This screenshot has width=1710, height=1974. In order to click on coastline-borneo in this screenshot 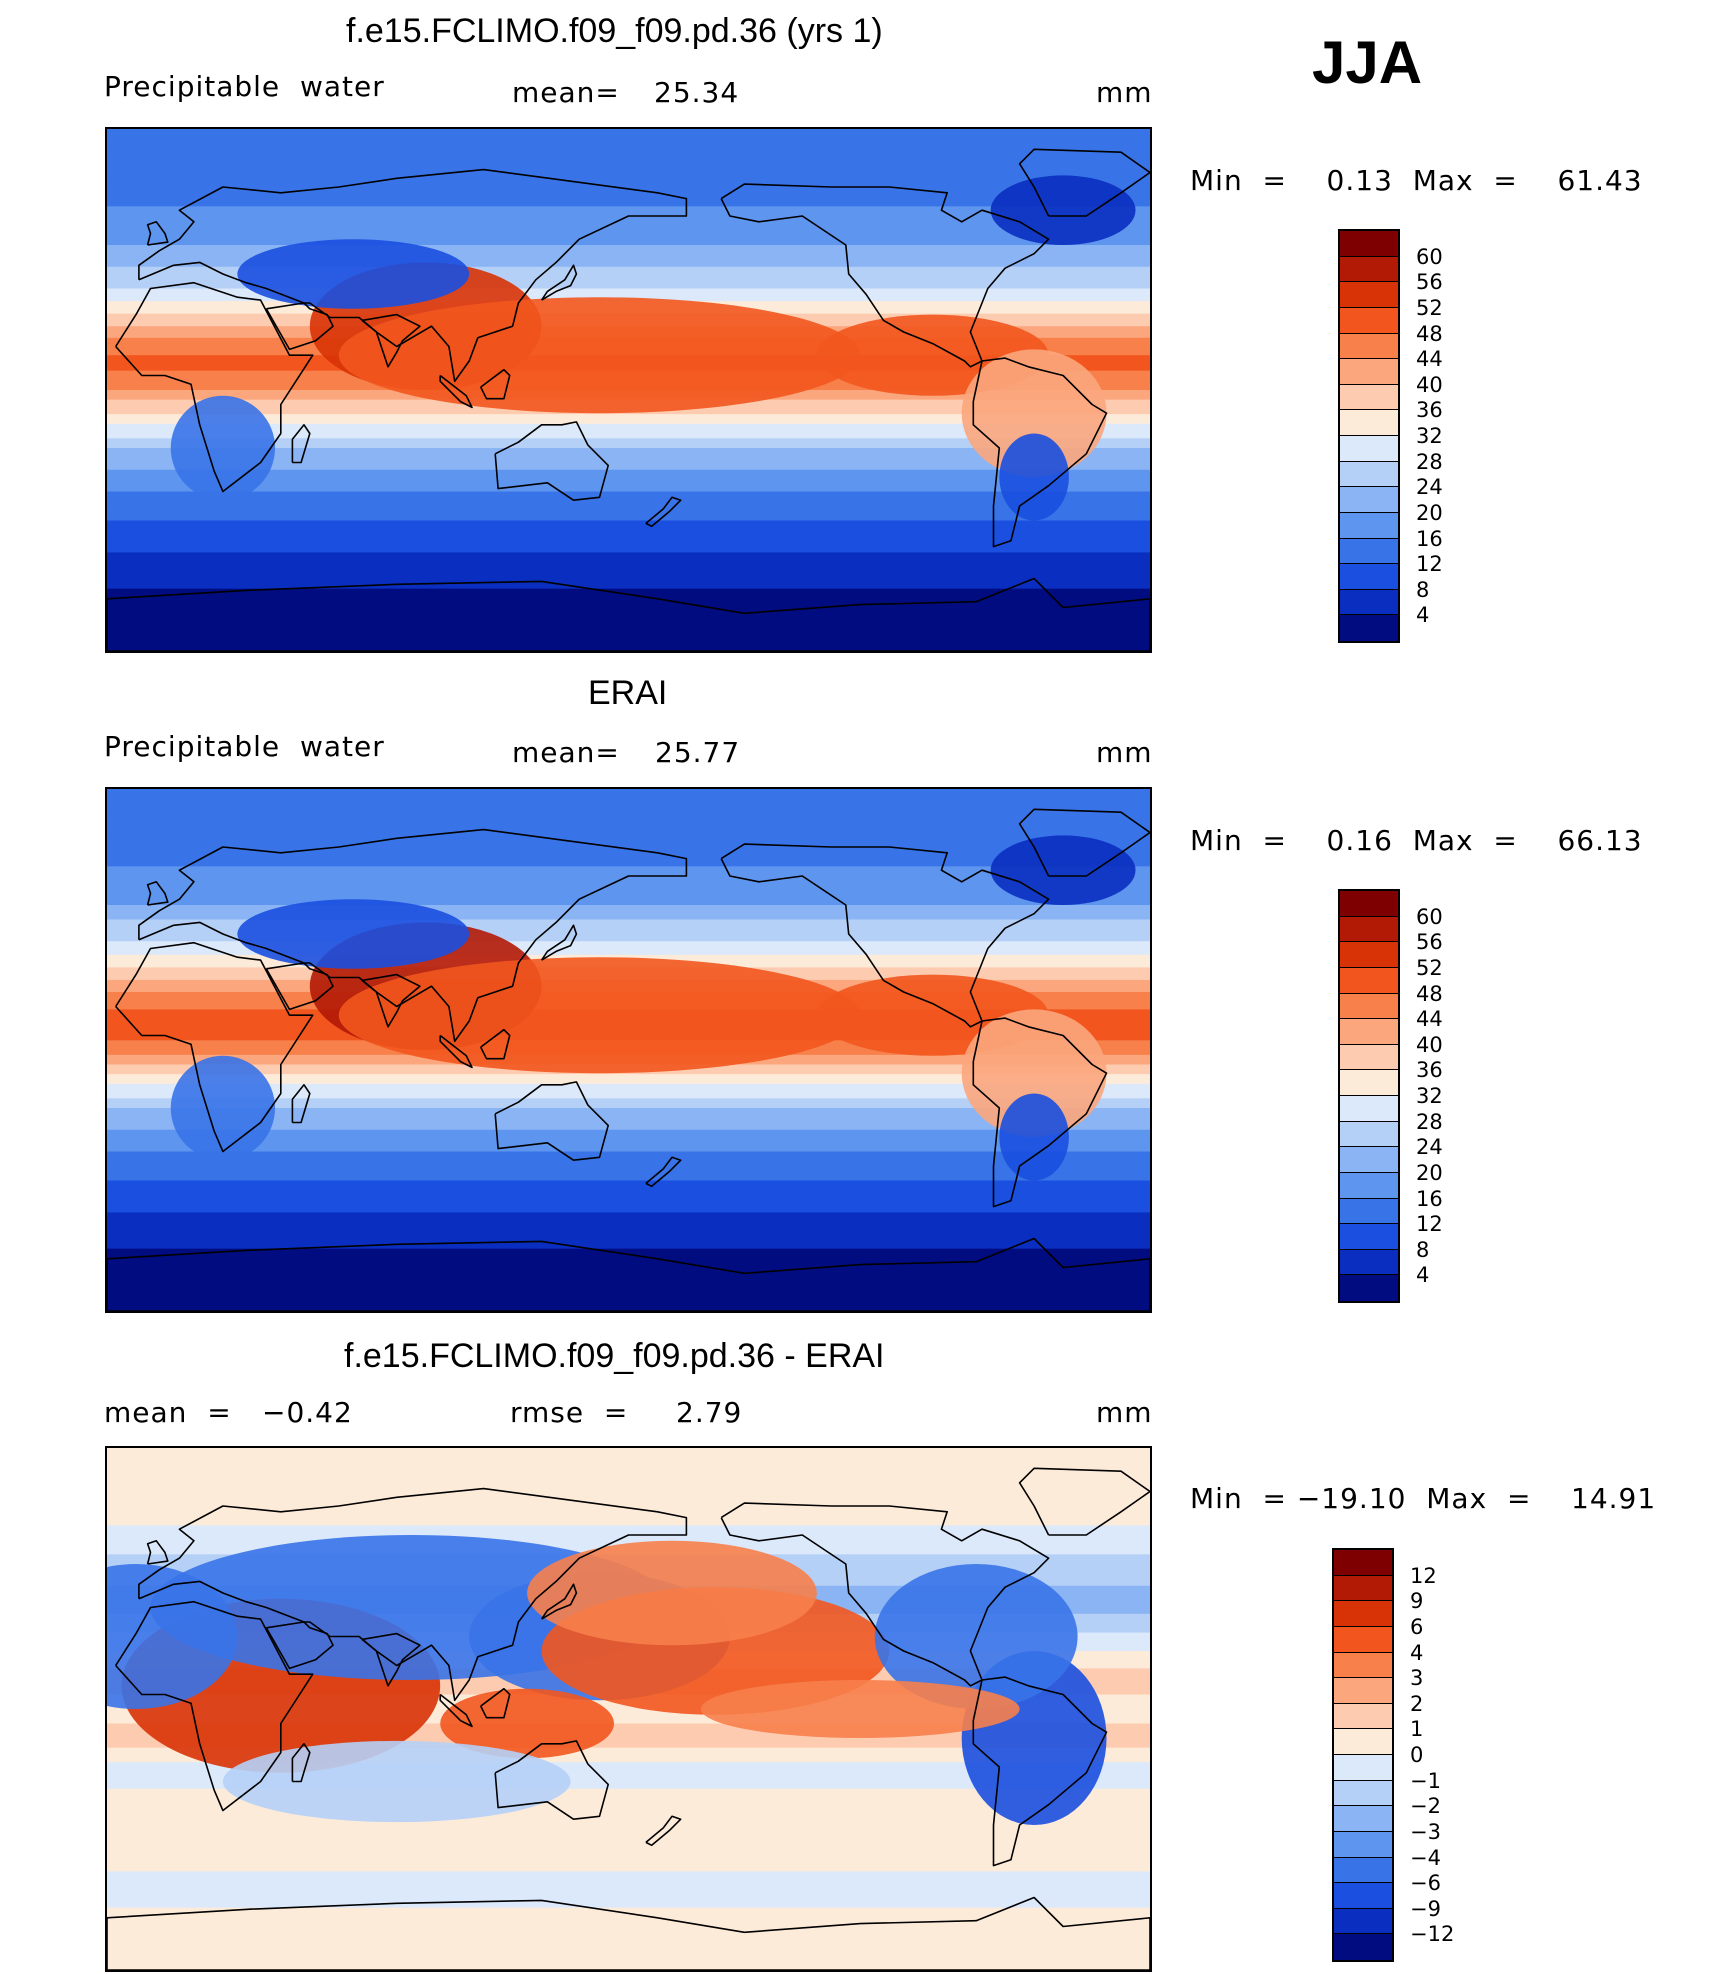, I will do `click(495, 1044)`.